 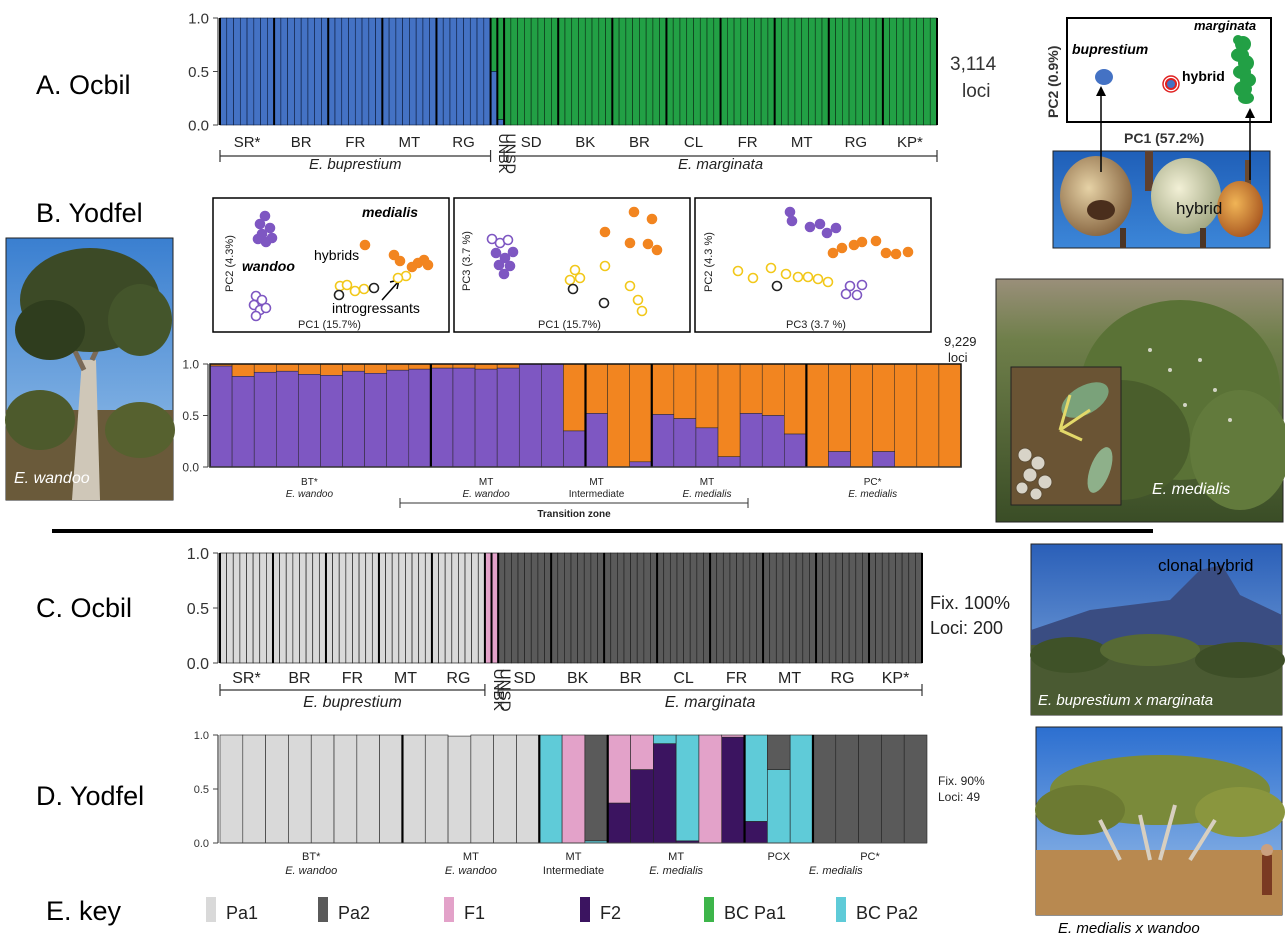 What do you see at coordinates (578, 678) in the screenshot?
I see `group-label: BK` at bounding box center [578, 678].